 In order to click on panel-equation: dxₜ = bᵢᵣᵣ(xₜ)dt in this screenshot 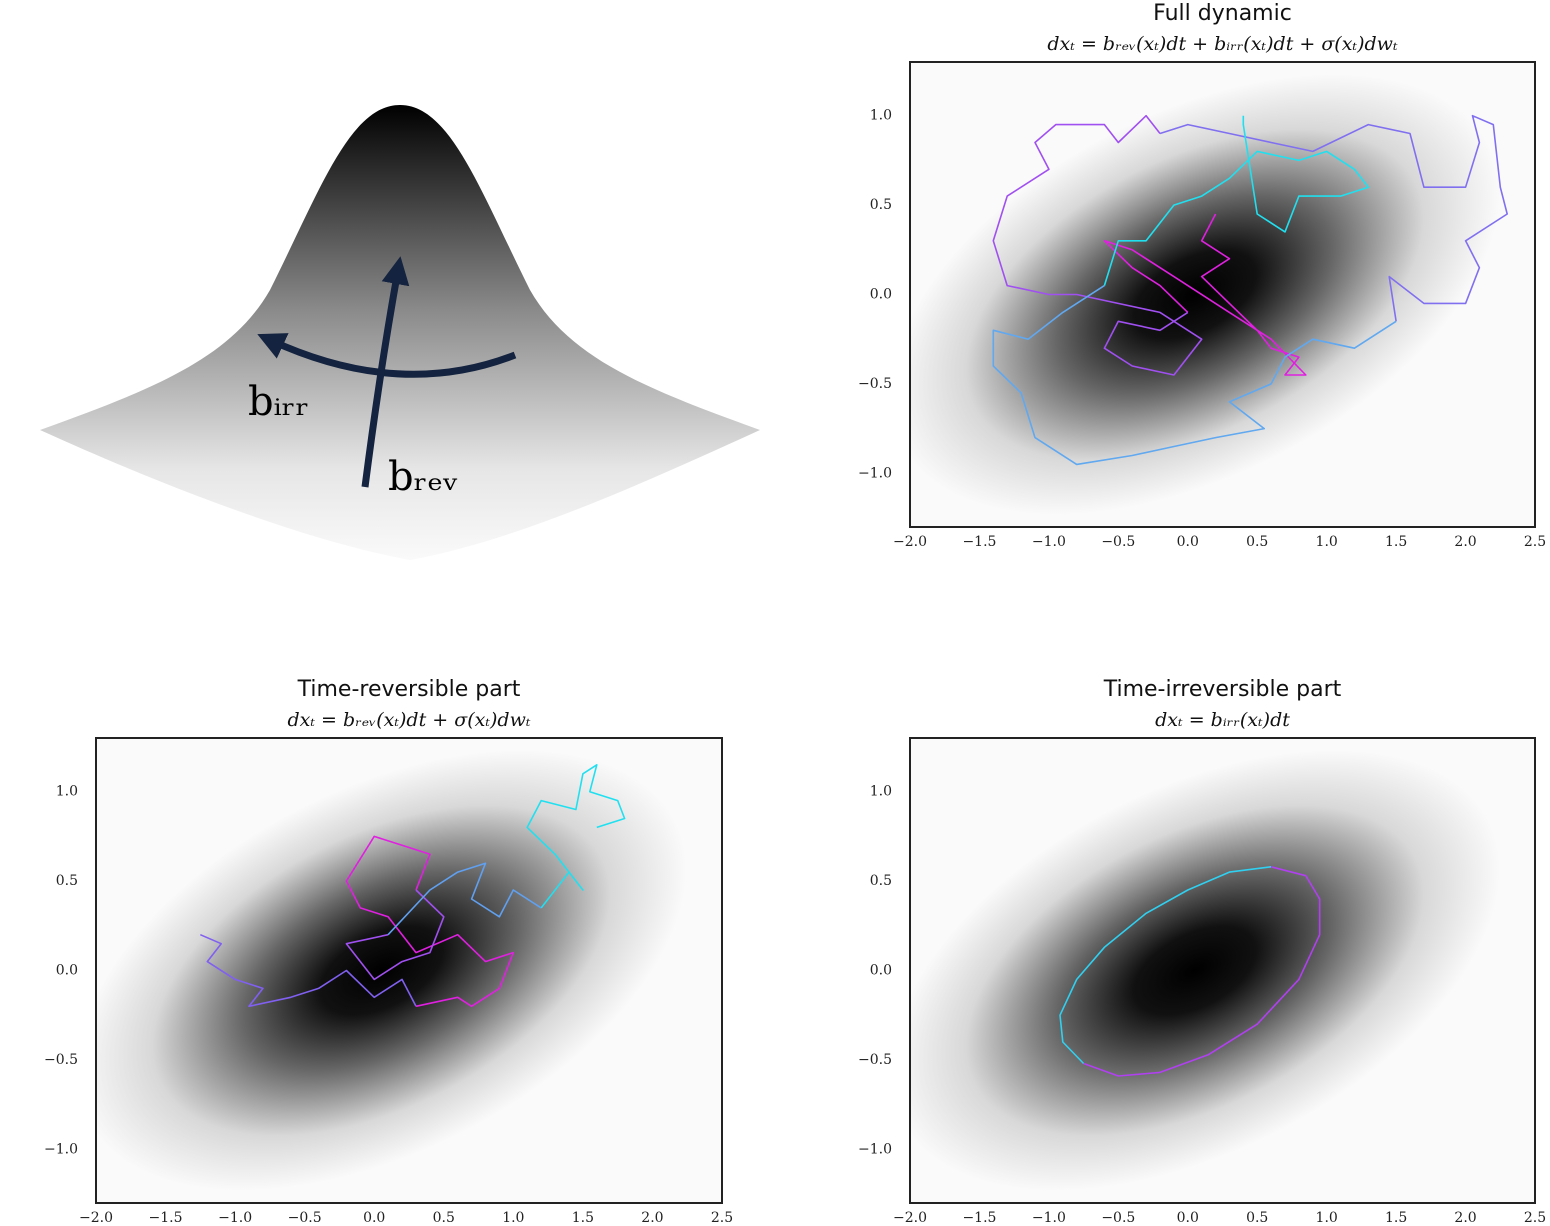, I will do `click(1222, 720)`.